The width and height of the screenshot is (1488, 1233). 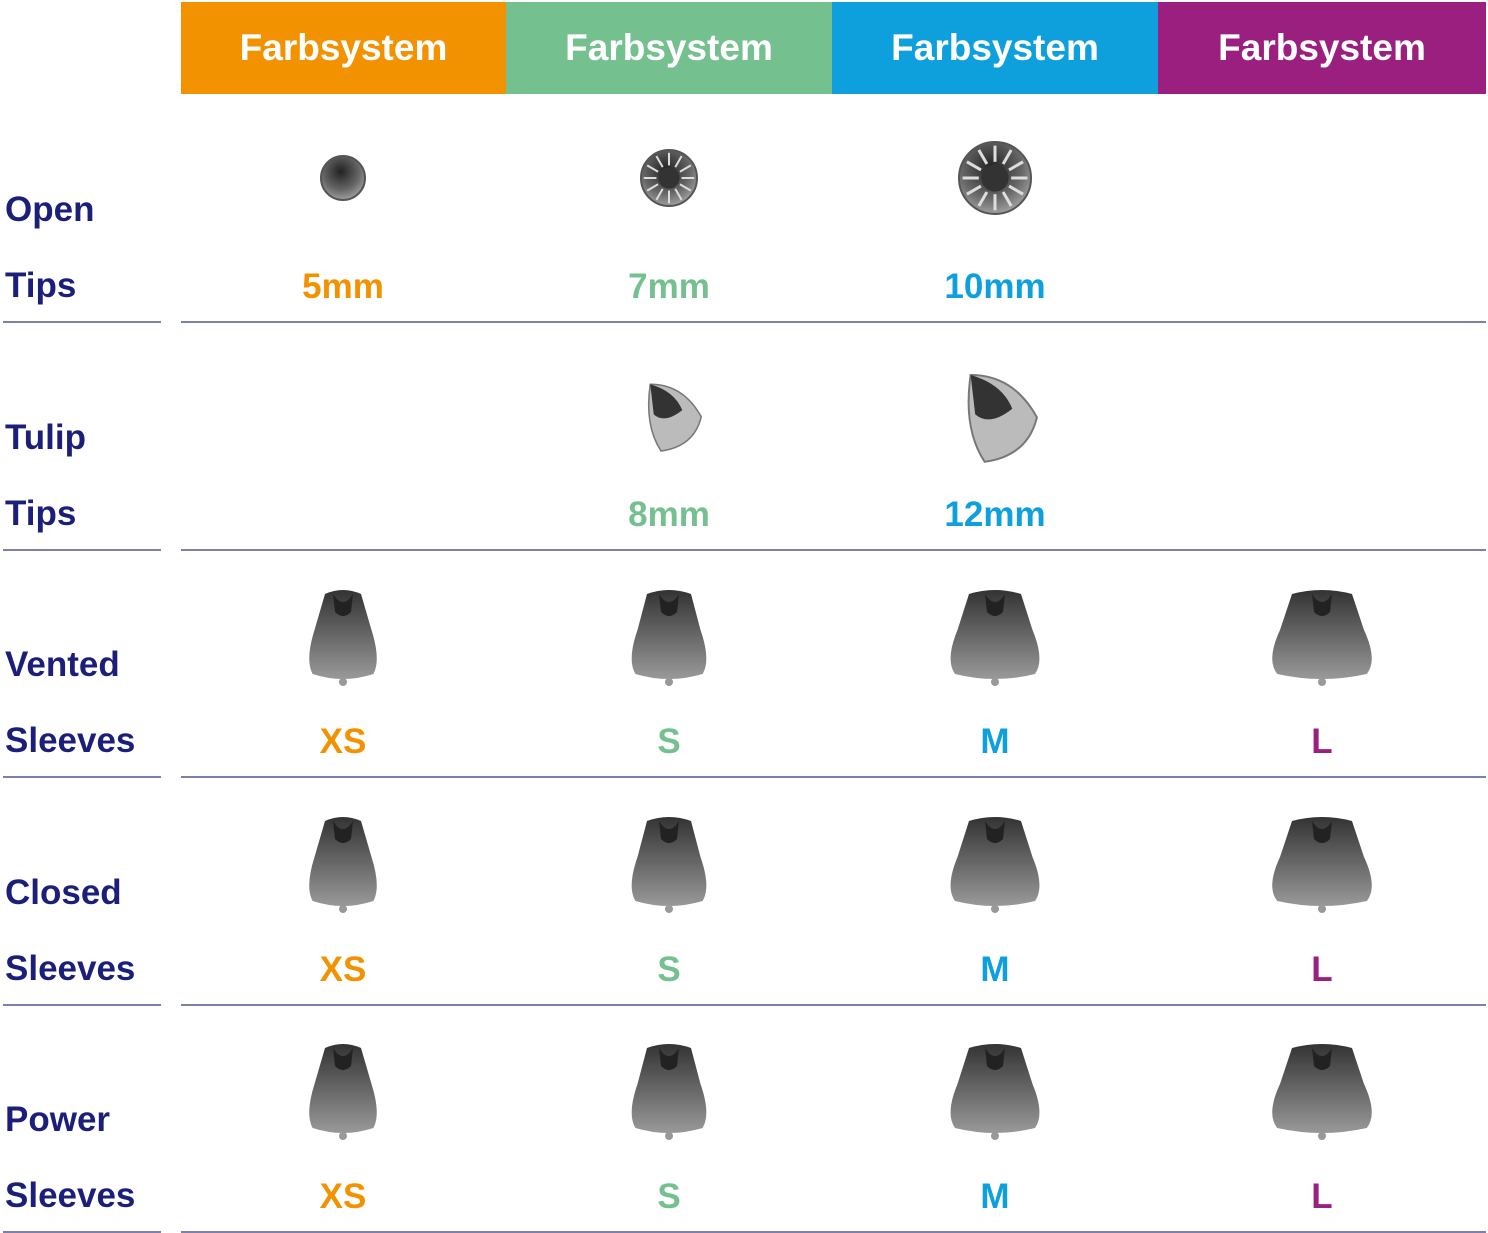 What do you see at coordinates (62, 664) in the screenshot?
I see `row-label: Vented` at bounding box center [62, 664].